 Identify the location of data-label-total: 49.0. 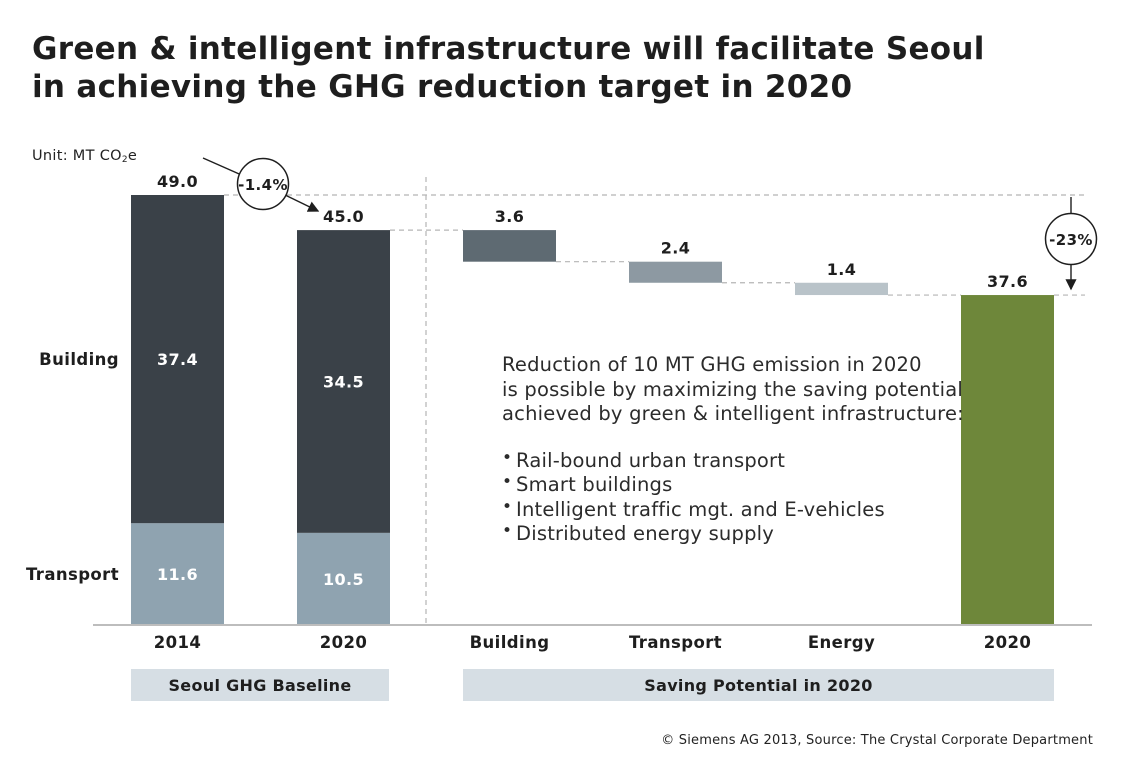
(177, 181).